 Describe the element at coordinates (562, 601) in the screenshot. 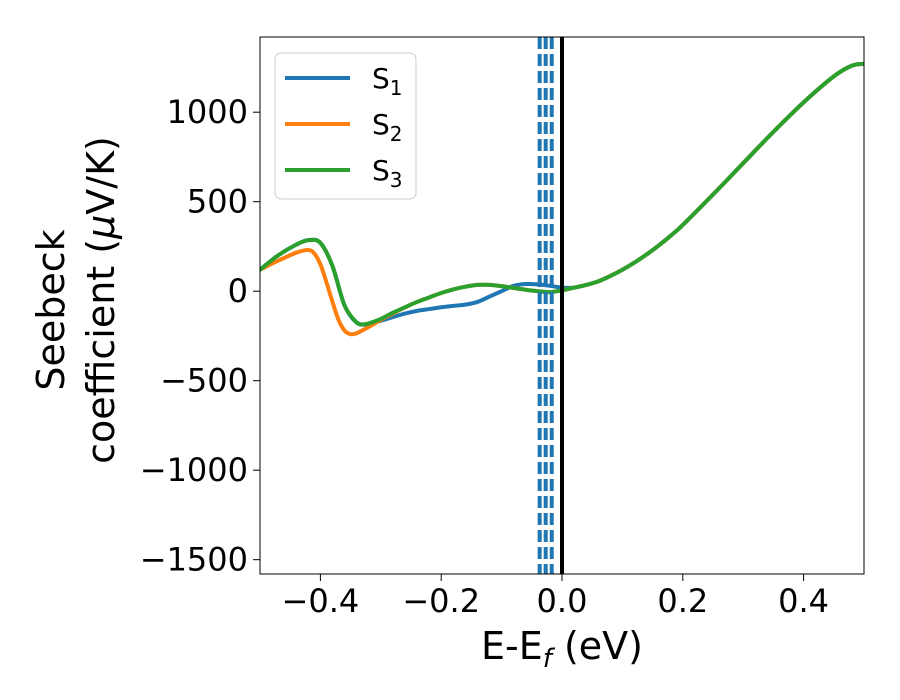

I see `x-tick-label: 0.0` at that location.